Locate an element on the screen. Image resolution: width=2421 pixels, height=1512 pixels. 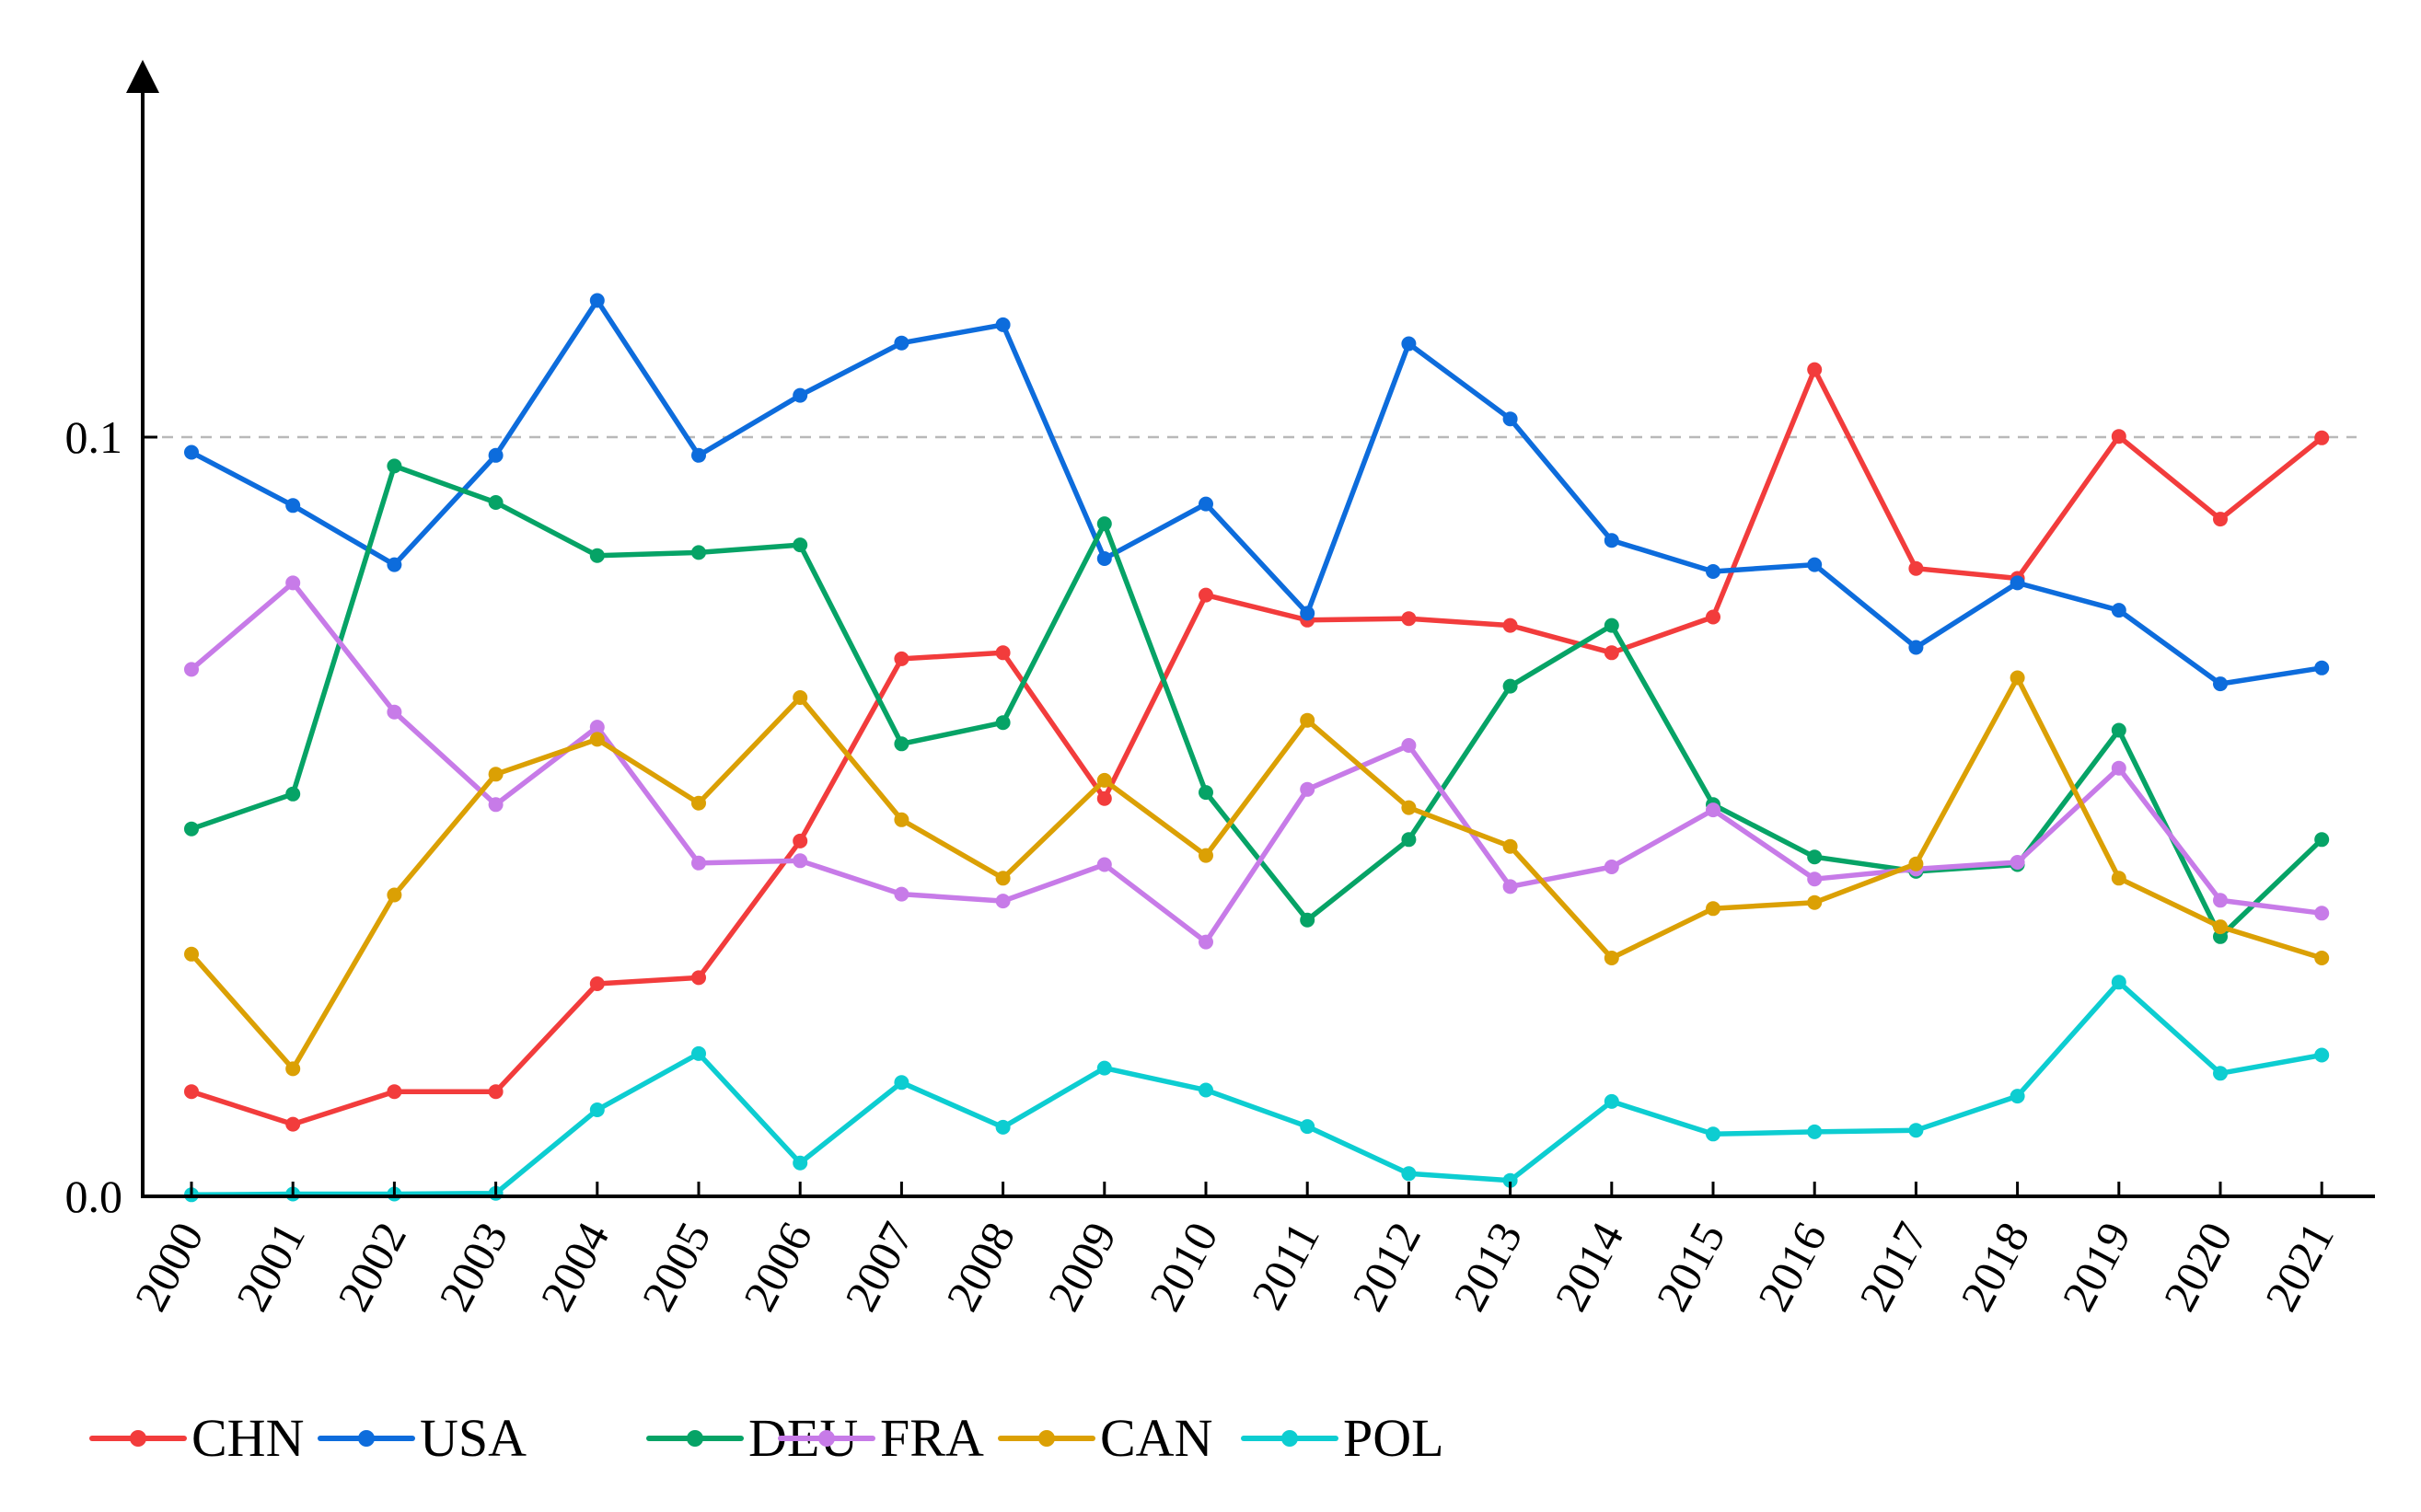
data-point-deu-2011 is located at coordinates (1307, 920).